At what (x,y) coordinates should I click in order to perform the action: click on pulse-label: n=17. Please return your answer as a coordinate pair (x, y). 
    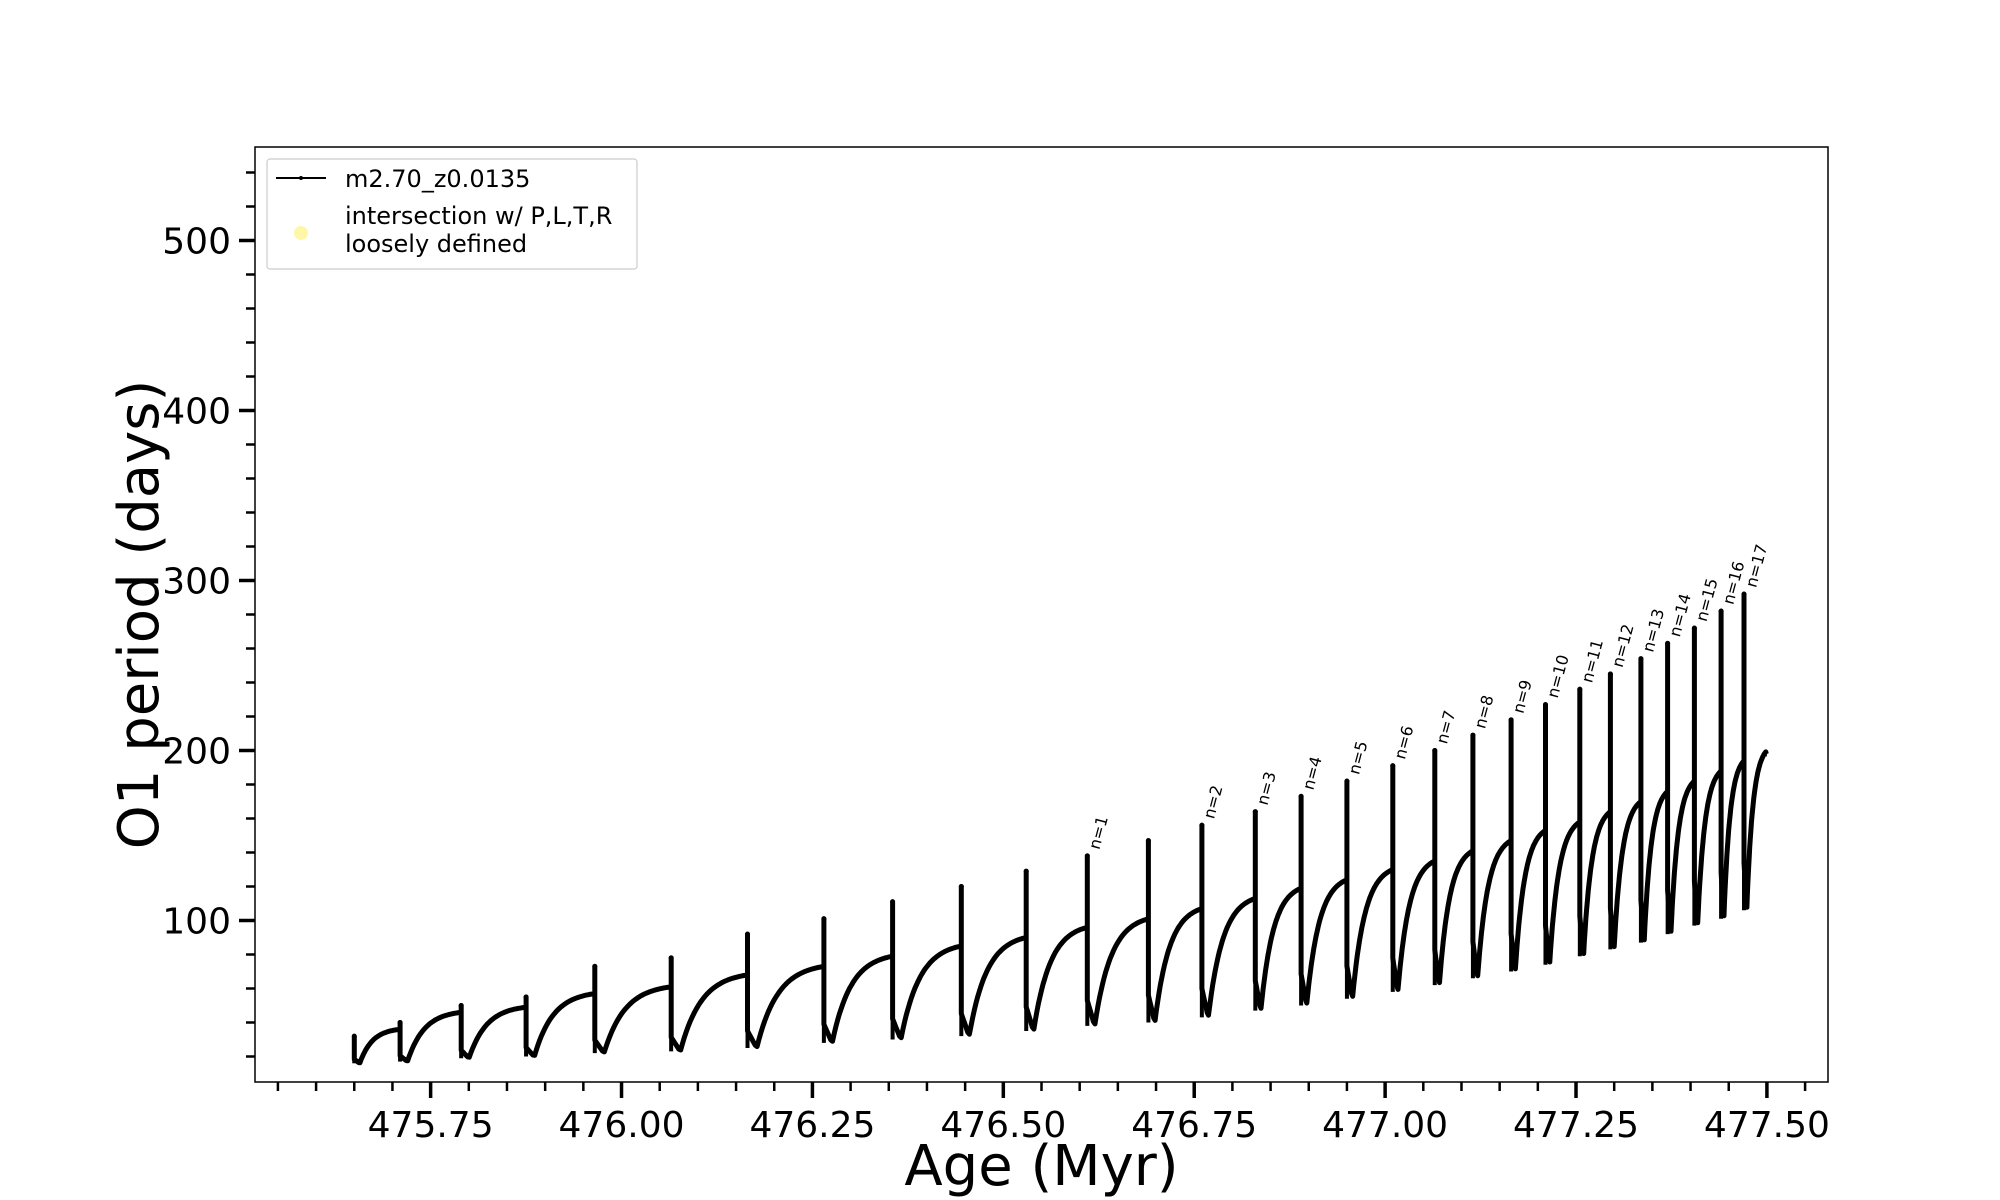
    Looking at the image, I should click on (1757, 565).